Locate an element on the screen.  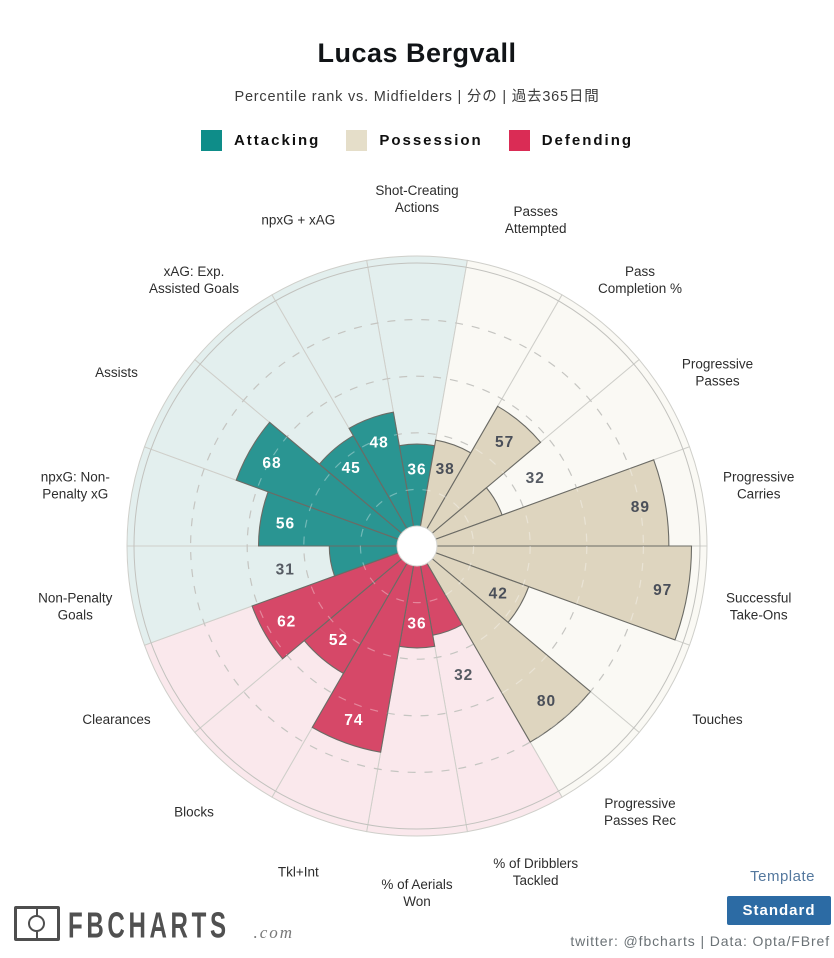
attacking-swatch-icon is located at coordinates (211, 140).